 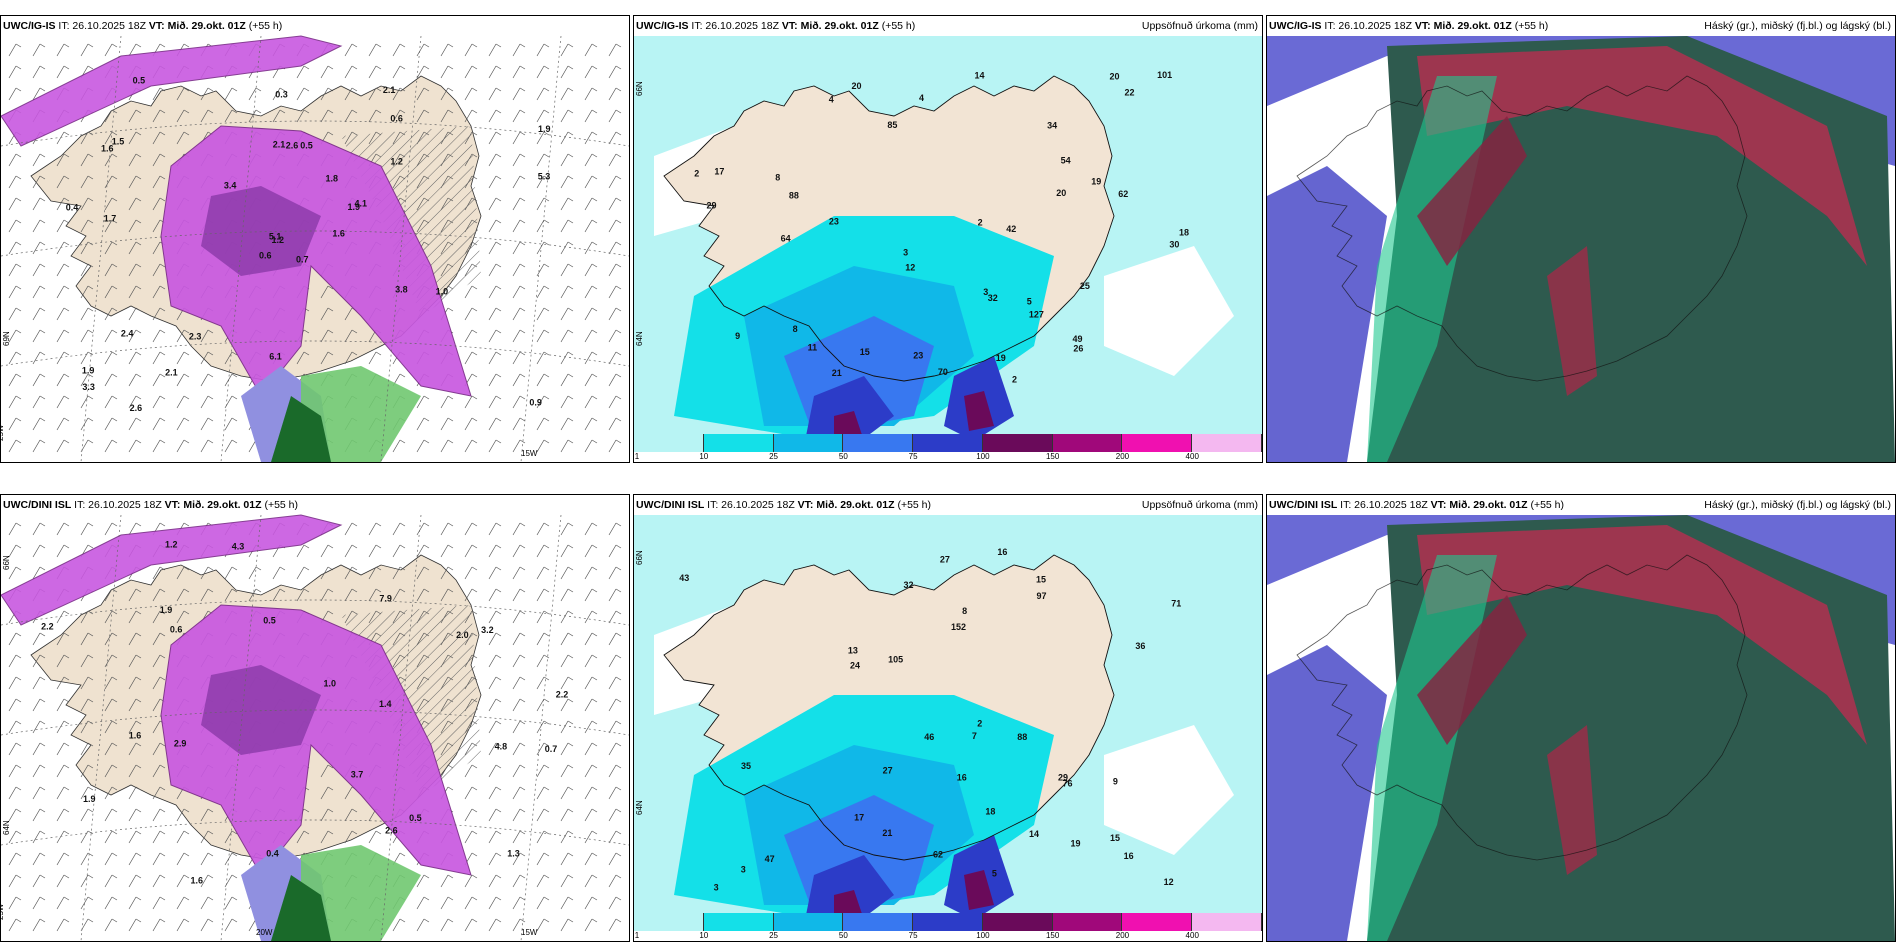 What do you see at coordinates (529, 932) in the screenshot?
I see `axis-label: 15W` at bounding box center [529, 932].